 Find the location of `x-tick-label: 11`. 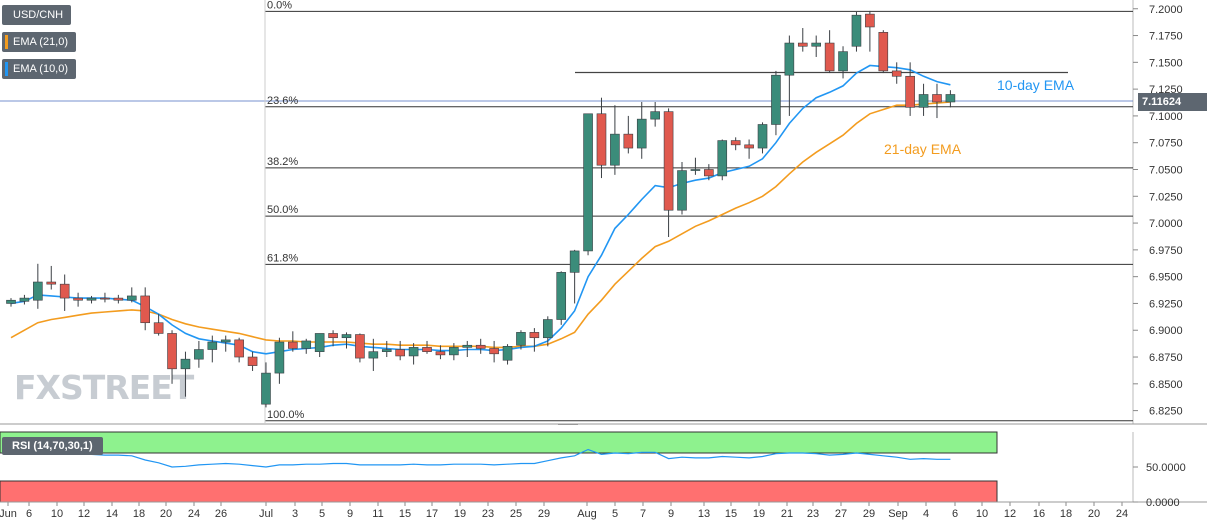

x-tick-label: 11 is located at coordinates (377, 514).